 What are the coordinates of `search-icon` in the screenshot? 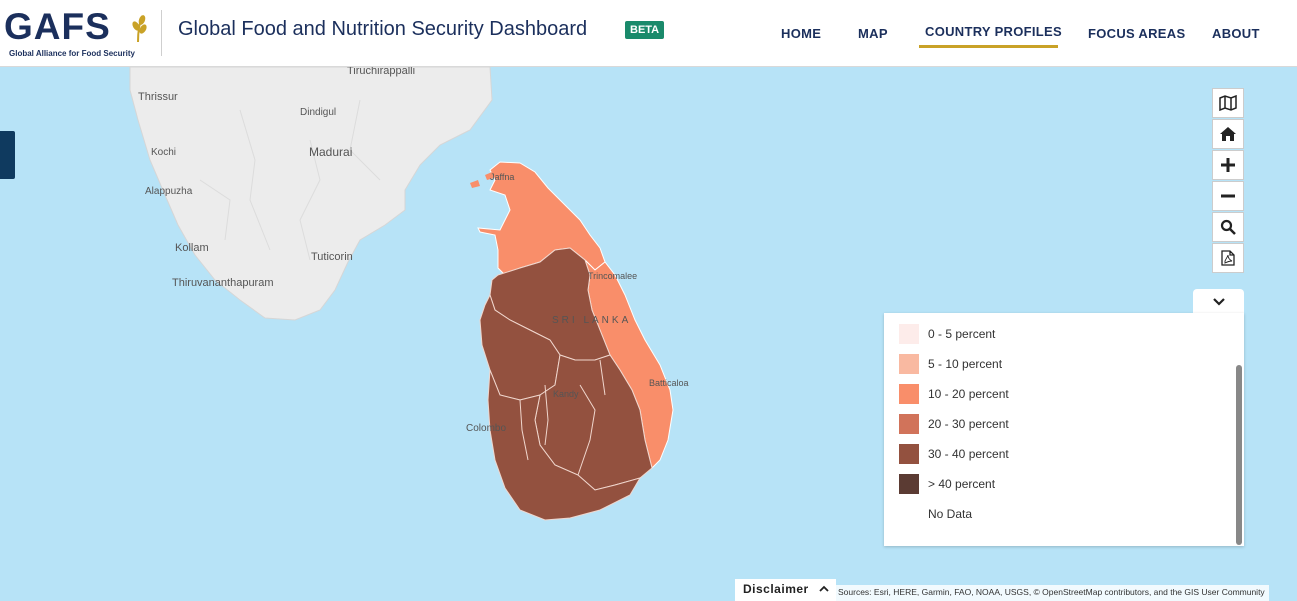 It's located at (1228, 227).